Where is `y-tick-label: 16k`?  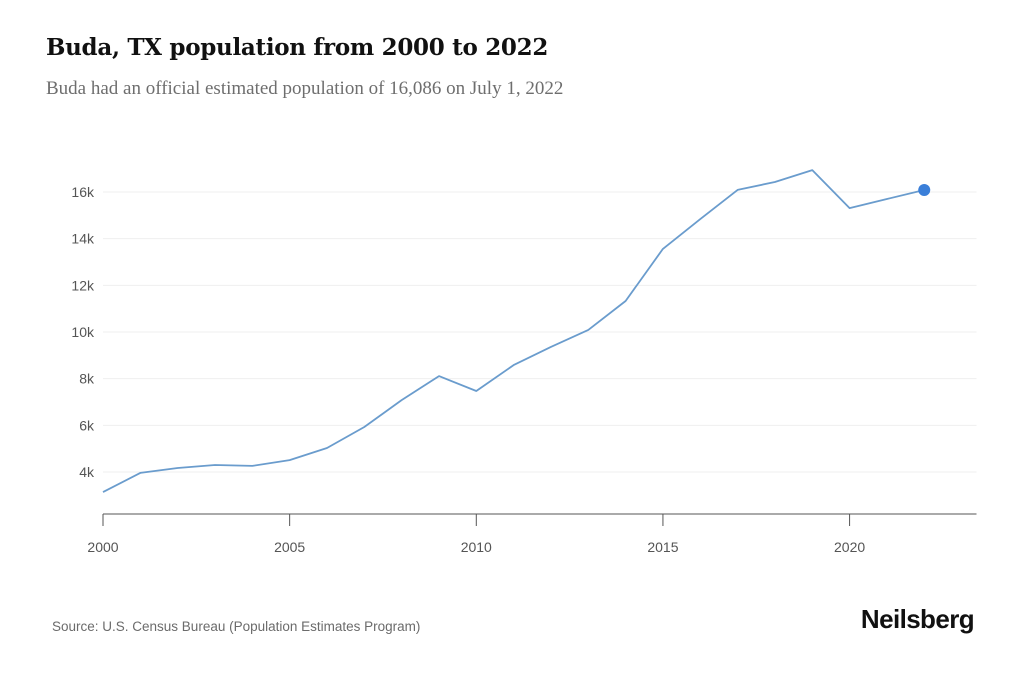 y-tick-label: 16k is located at coordinates (83, 192).